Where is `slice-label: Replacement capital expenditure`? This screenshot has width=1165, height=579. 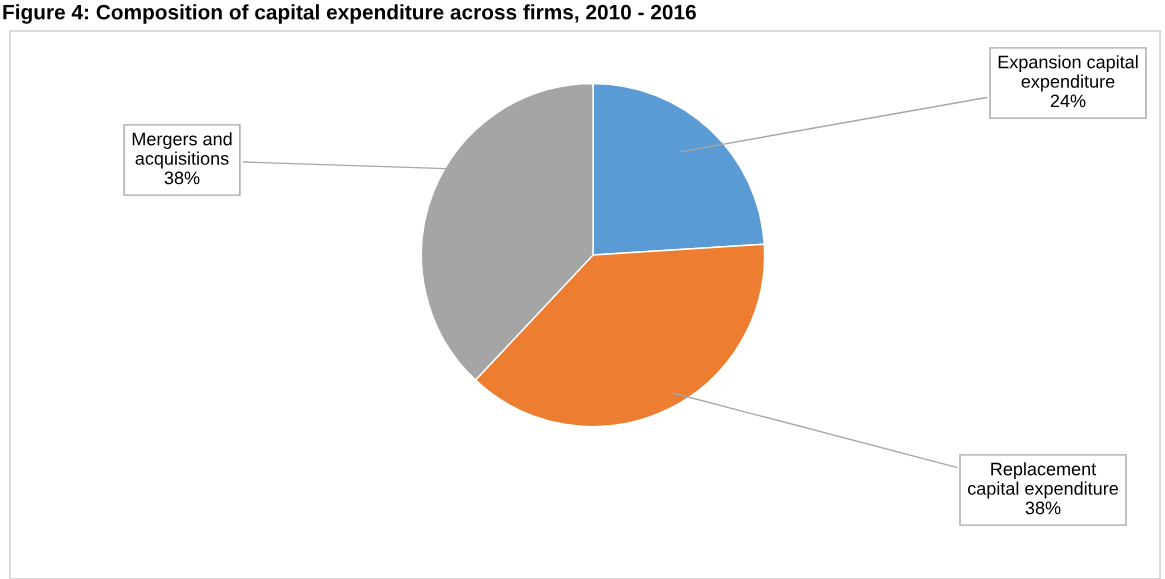
slice-label: Replacement capital expenditure is located at coordinates (1042, 480).